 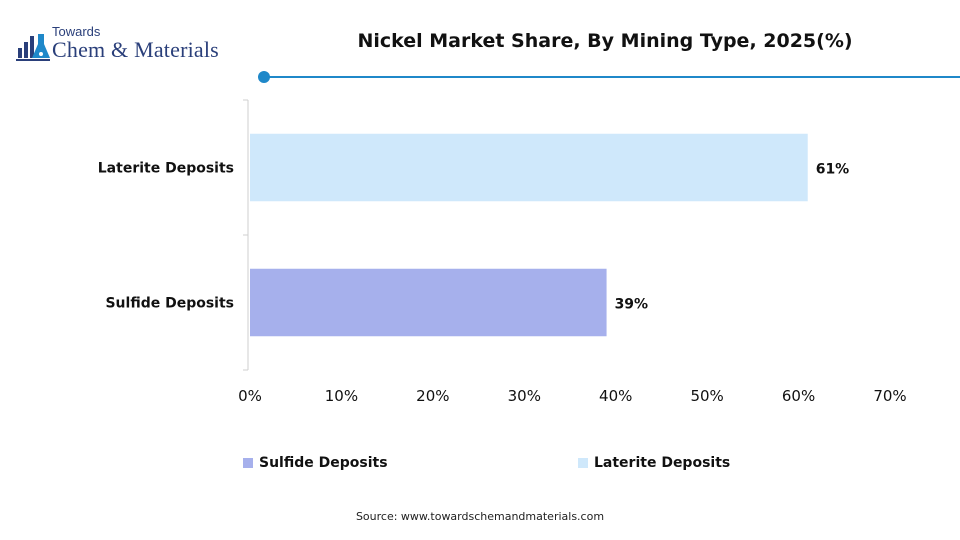 I want to click on legend-item-sulfide: Sulfide Deposits, so click(x=315, y=463).